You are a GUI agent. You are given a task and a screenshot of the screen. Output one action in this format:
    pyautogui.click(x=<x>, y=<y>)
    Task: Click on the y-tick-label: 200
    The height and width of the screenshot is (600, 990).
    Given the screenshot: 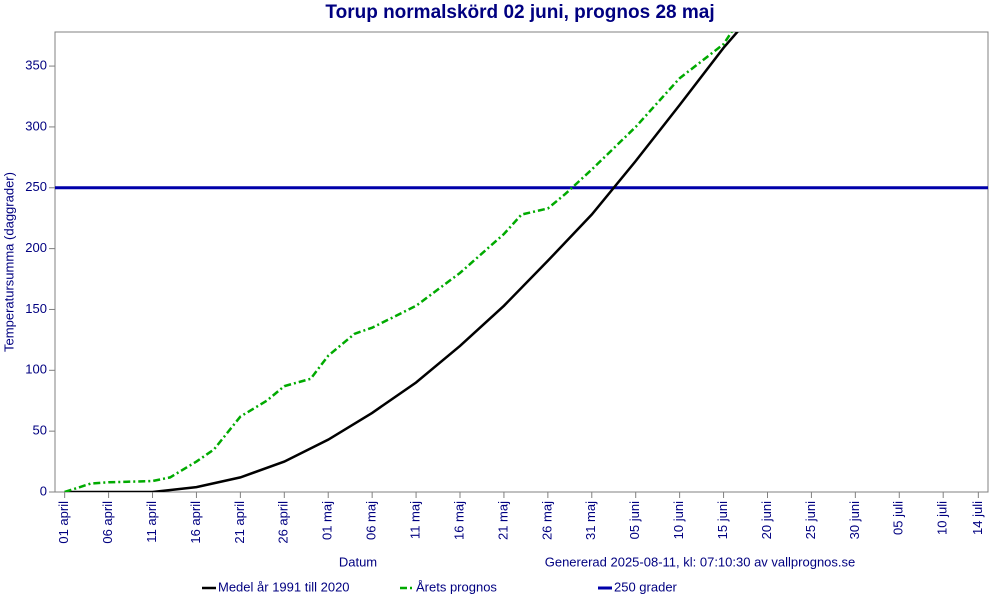 What is the action you would take?
    pyautogui.click(x=36, y=247)
    